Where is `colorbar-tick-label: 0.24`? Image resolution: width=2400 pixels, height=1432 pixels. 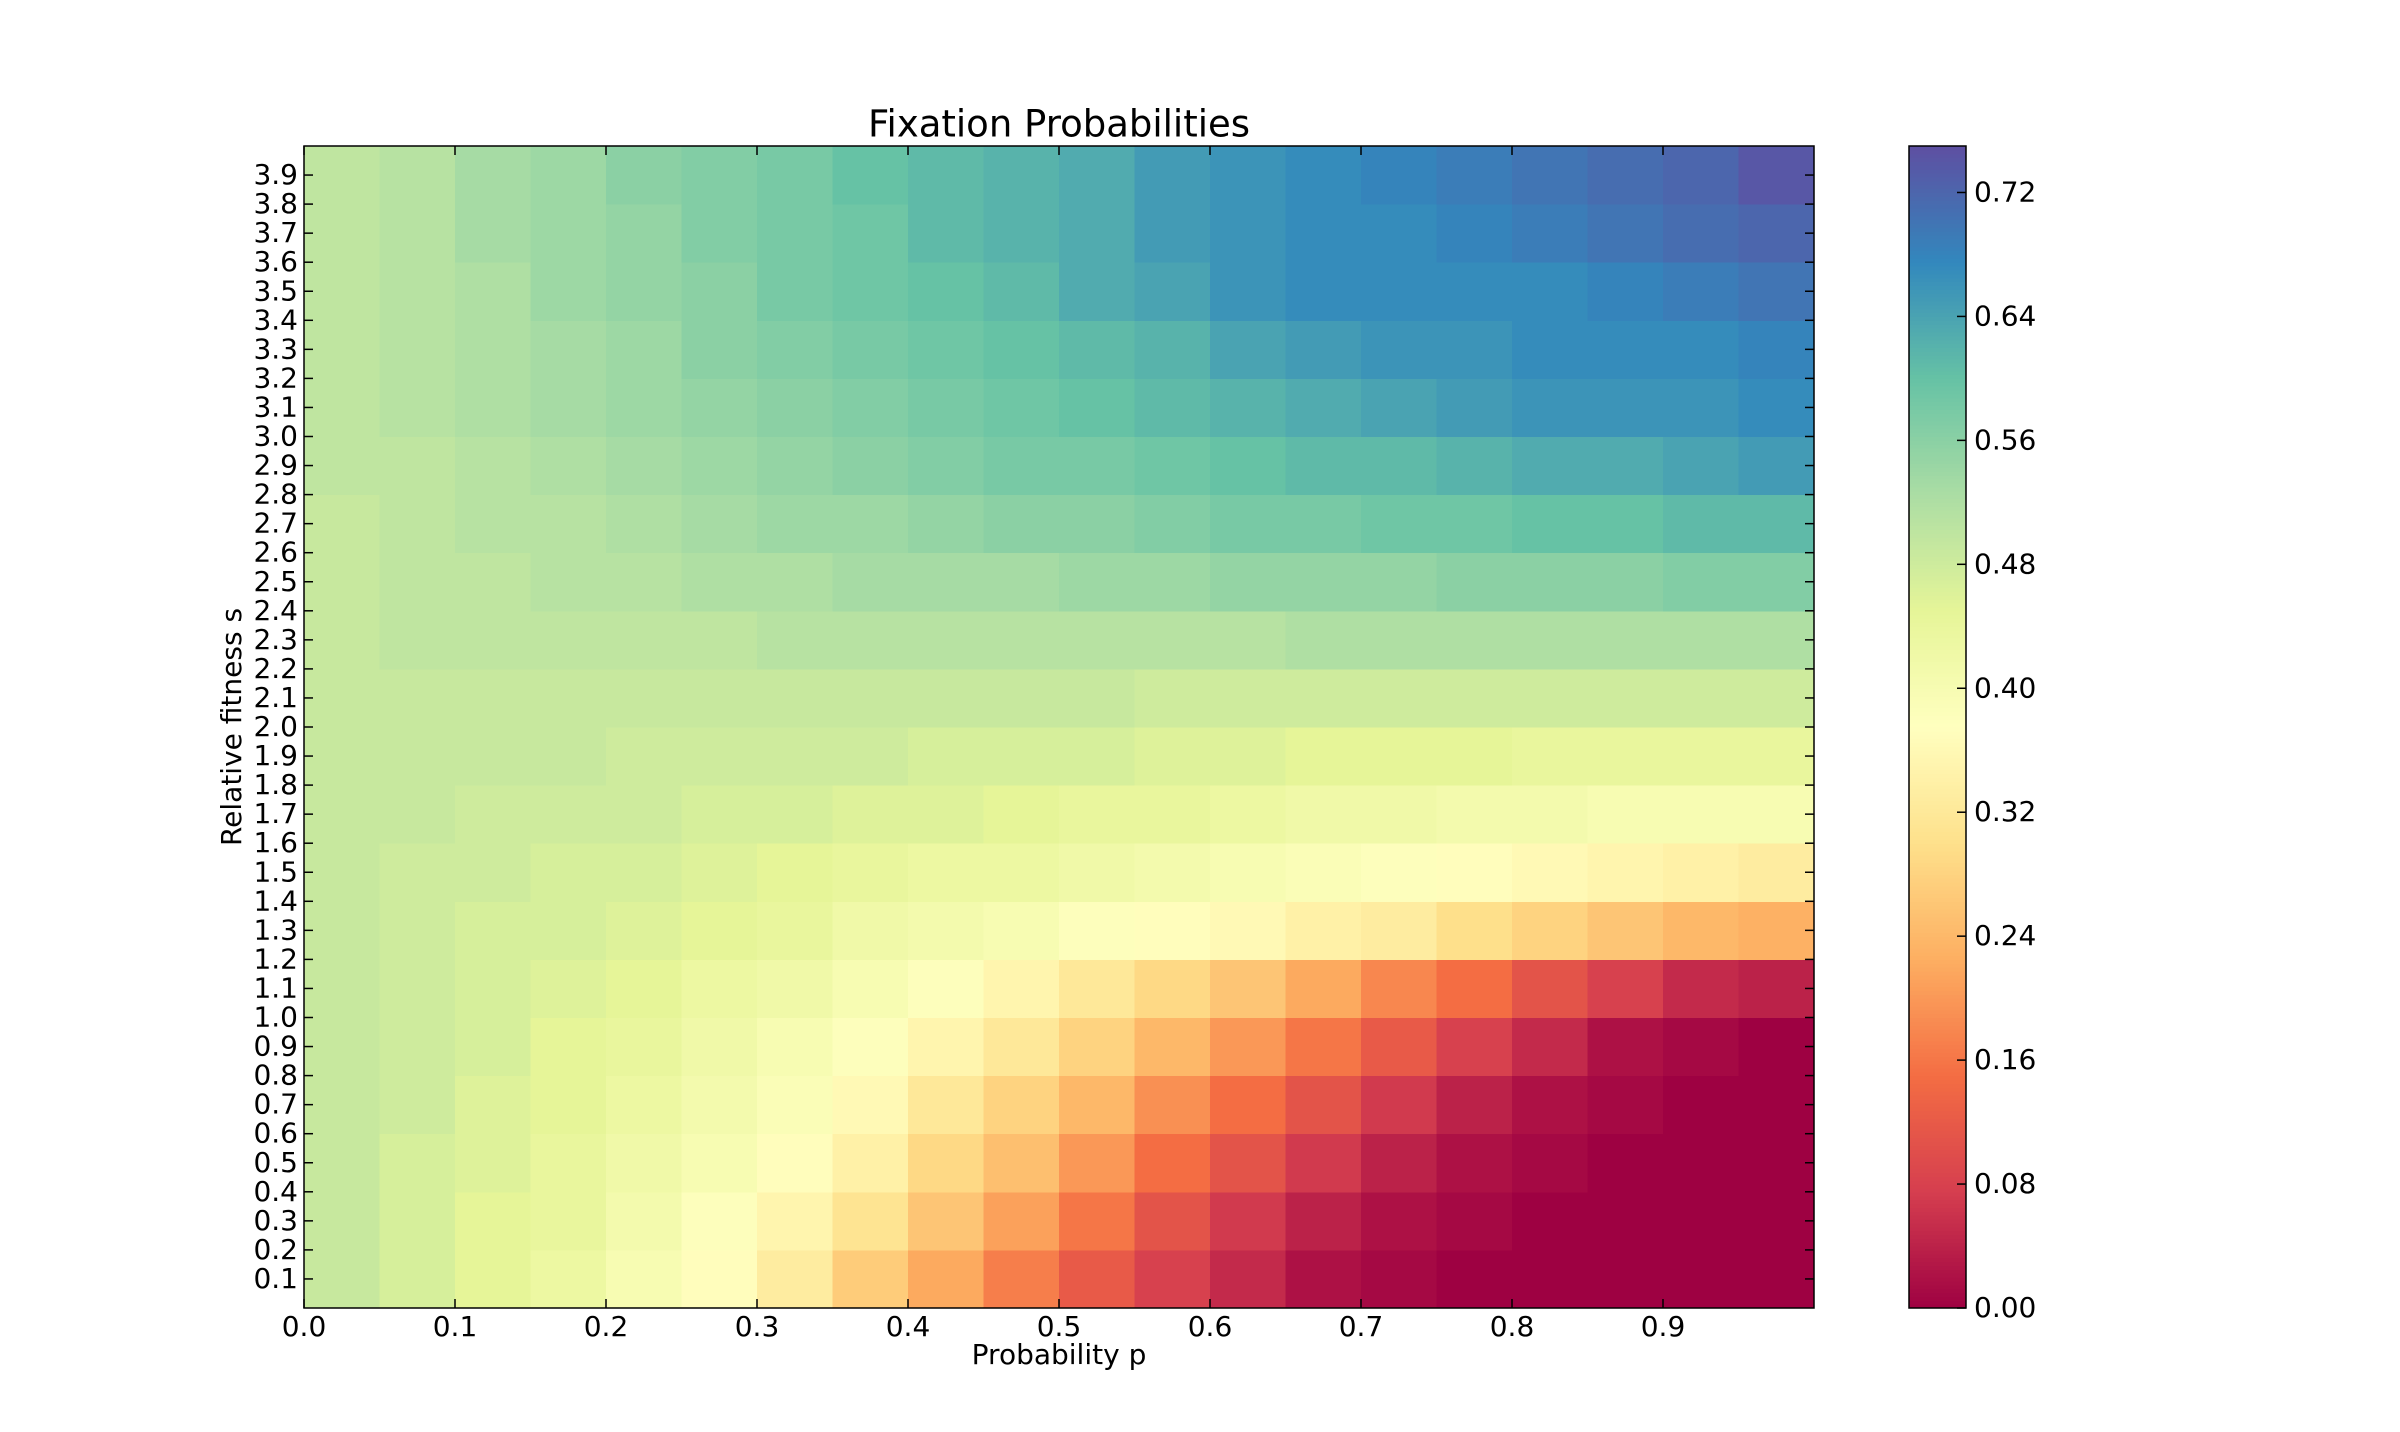 colorbar-tick-label: 0.24 is located at coordinates (2005, 935).